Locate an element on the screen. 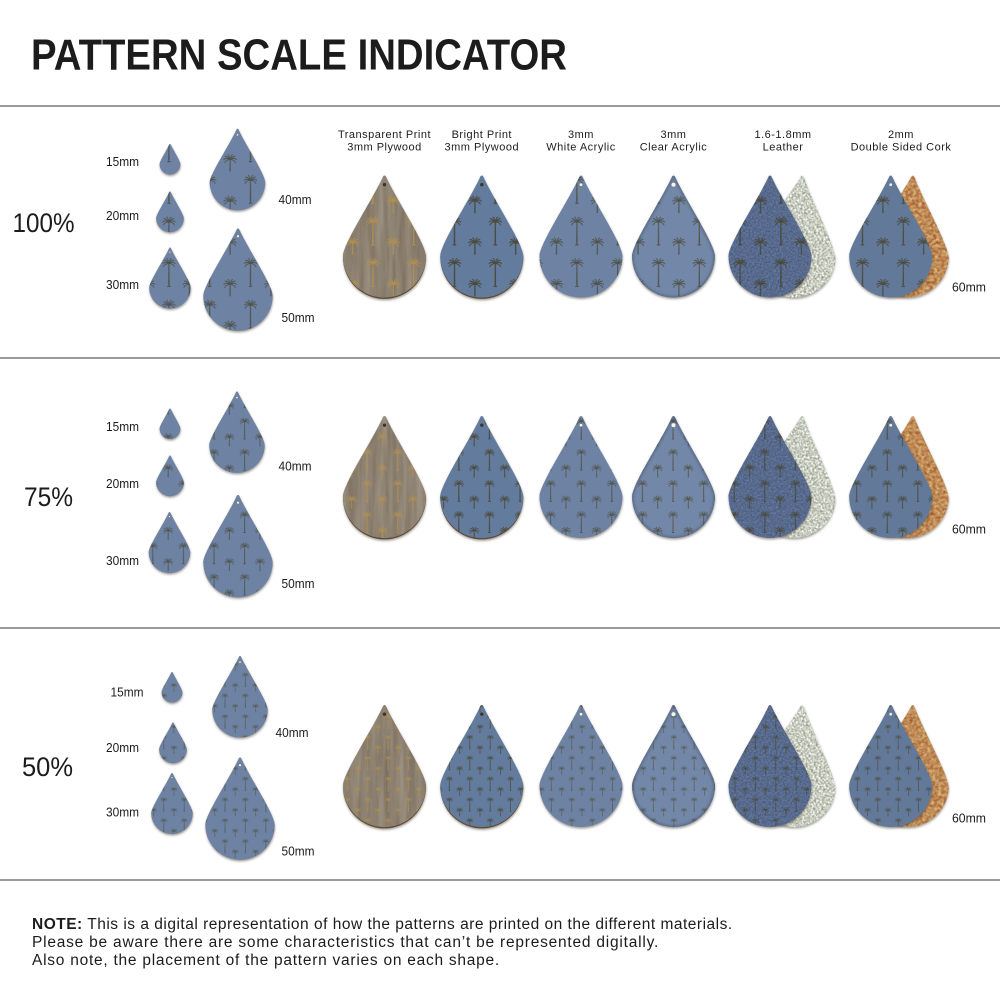 This screenshot has width=1000, height=1000. svg-text: 1.6-1.8mm is located at coordinates (782, 135).